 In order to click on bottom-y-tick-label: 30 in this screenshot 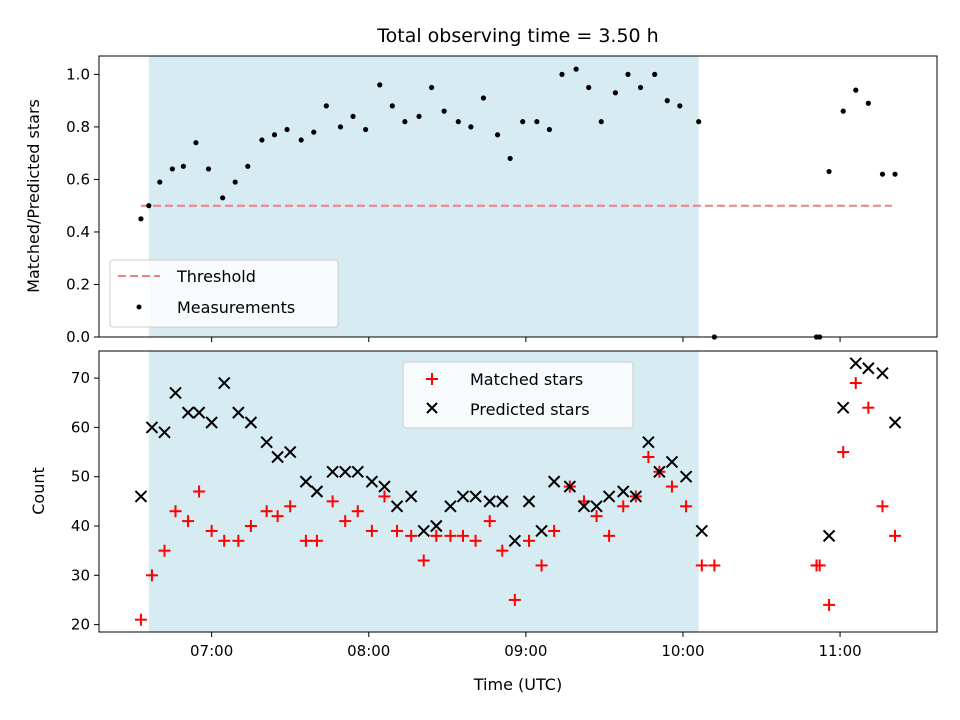, I will do `click(80, 575)`.